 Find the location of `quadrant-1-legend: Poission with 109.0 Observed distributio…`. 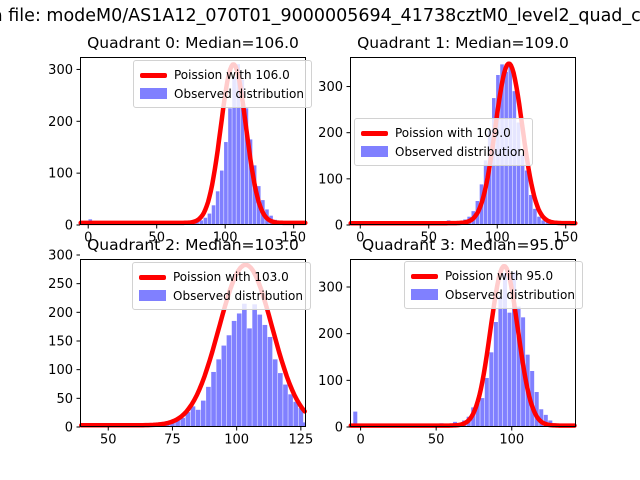

quadrant-1-legend: Poission with 109.0 Observed distributio… is located at coordinates (443, 142).